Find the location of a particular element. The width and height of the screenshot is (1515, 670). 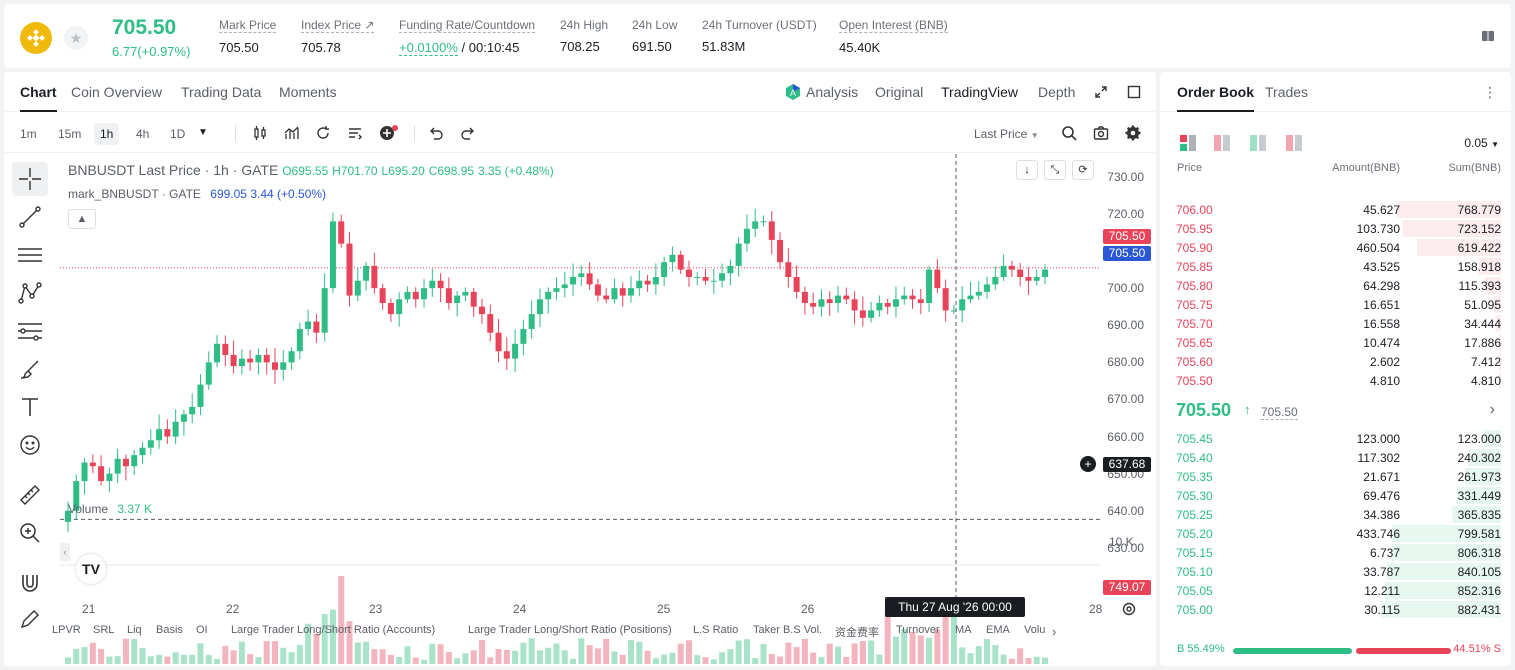

stat-index-price: Index Price ↗ 705.78 is located at coordinates (338, 36).